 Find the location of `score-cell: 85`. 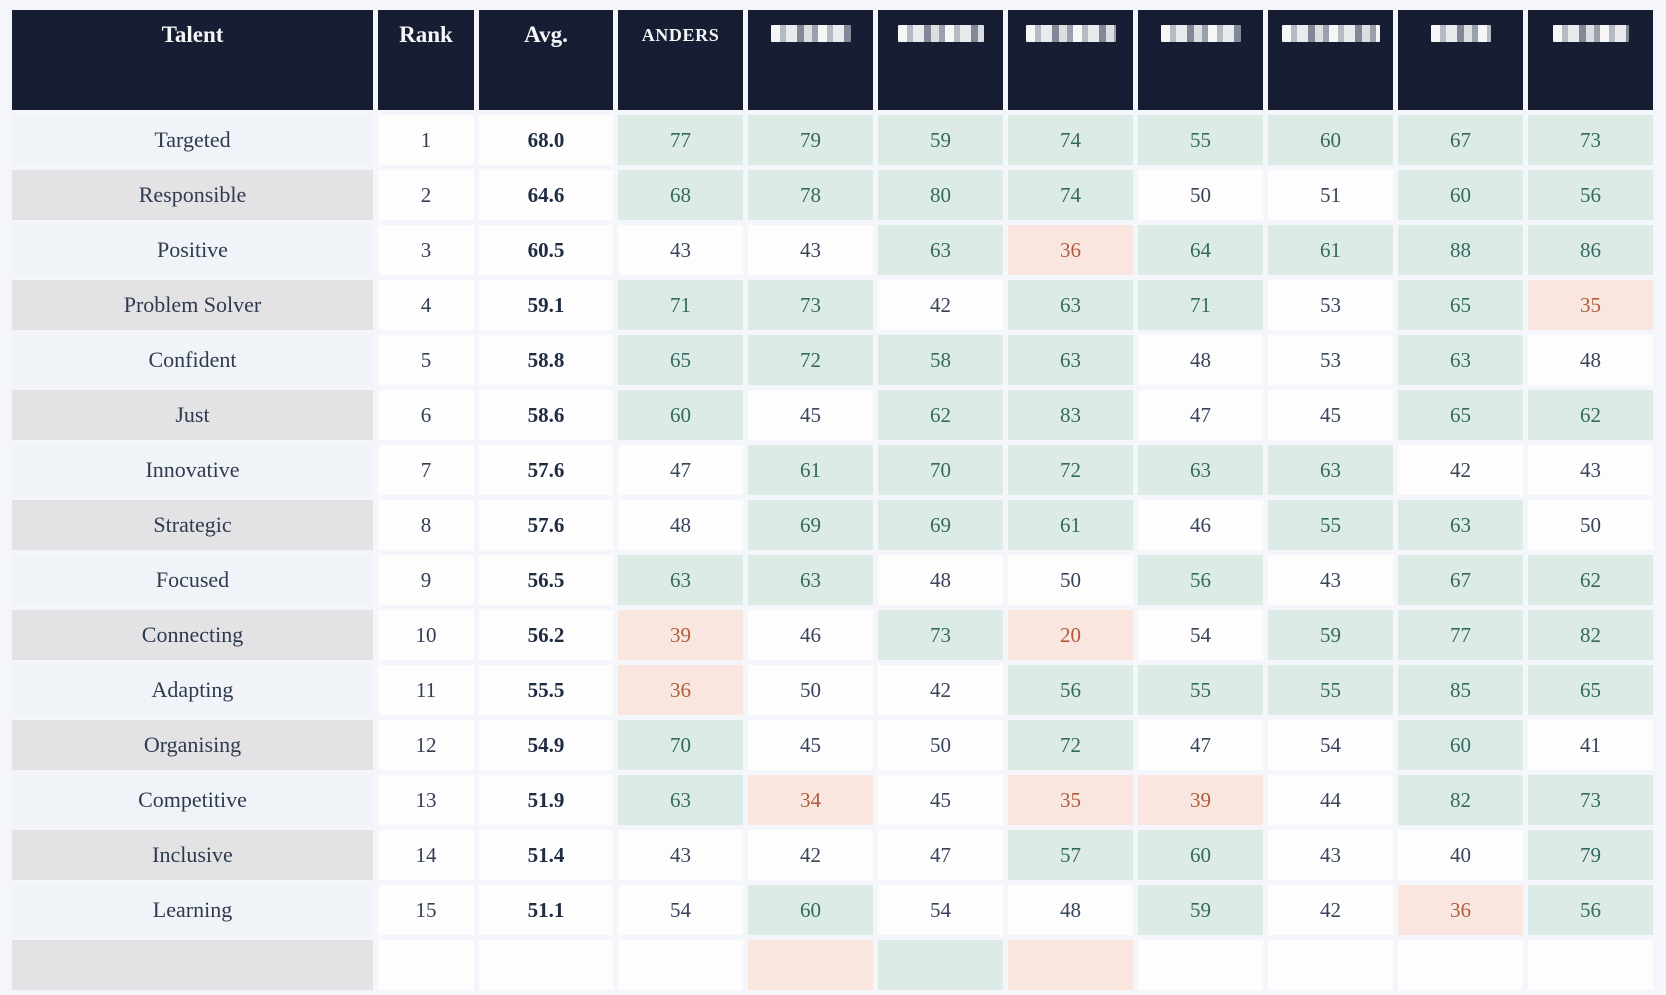

score-cell: 85 is located at coordinates (1460, 690).